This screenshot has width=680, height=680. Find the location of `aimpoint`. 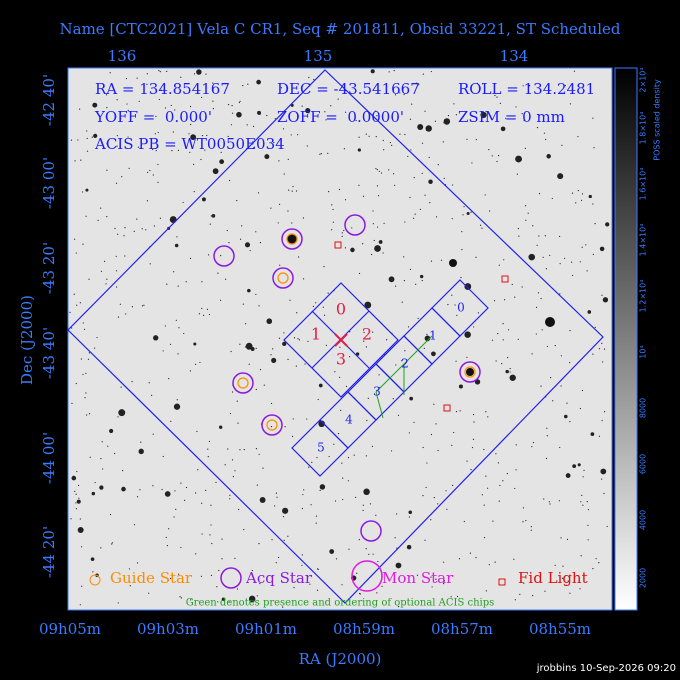

aimpoint is located at coordinates (341, 340).